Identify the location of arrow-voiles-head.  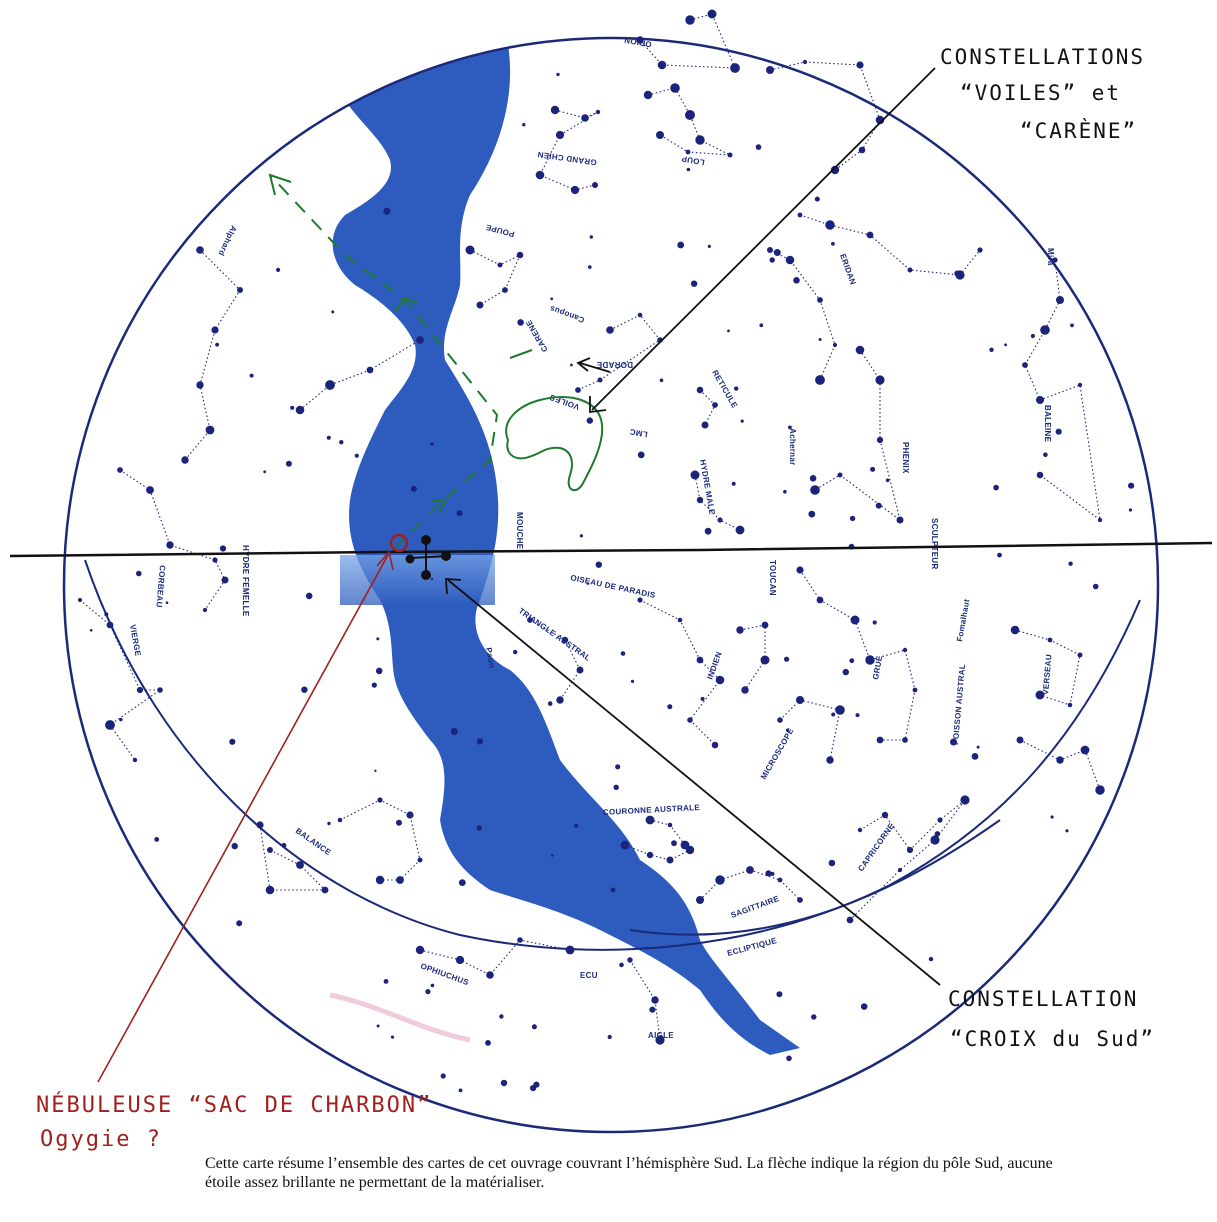
(598, 405).